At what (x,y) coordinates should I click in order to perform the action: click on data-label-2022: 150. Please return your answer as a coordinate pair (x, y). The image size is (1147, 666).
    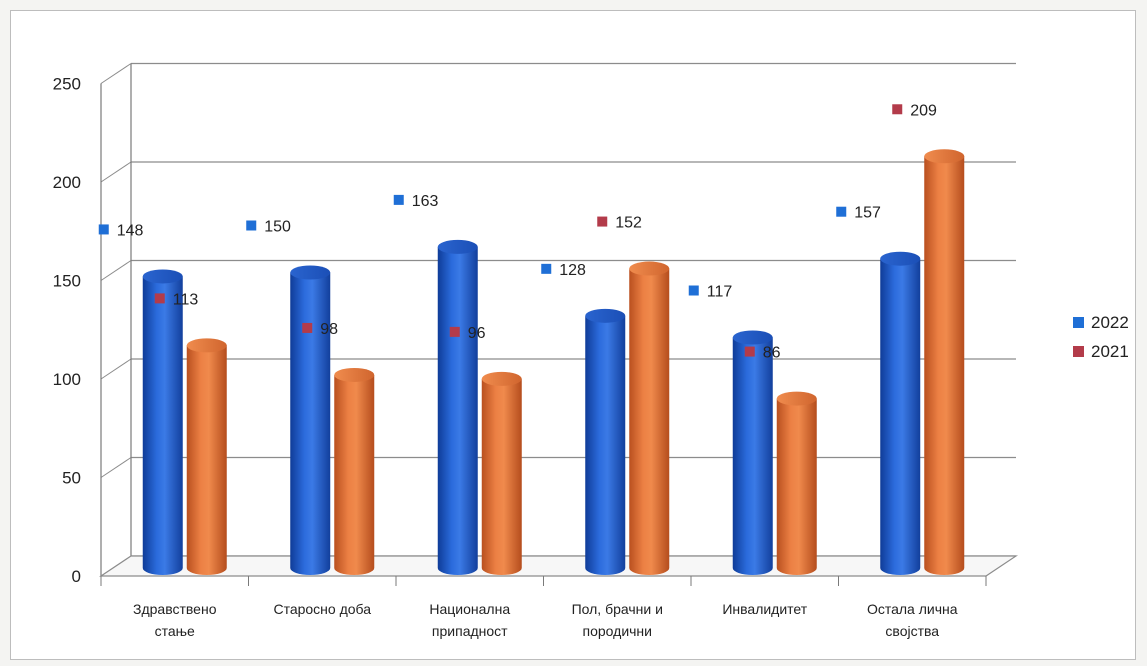
    Looking at the image, I should click on (277, 227).